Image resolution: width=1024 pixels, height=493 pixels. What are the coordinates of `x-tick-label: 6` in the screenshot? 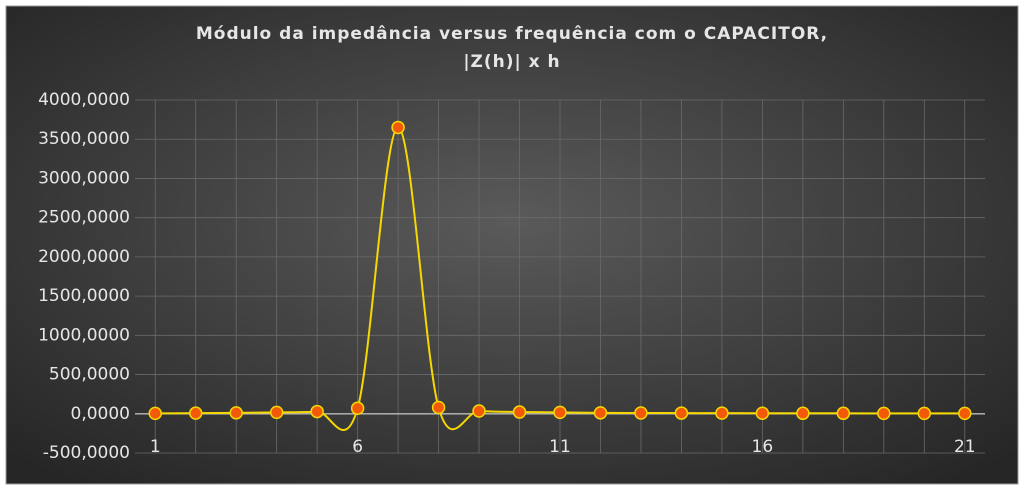 It's located at (357, 447).